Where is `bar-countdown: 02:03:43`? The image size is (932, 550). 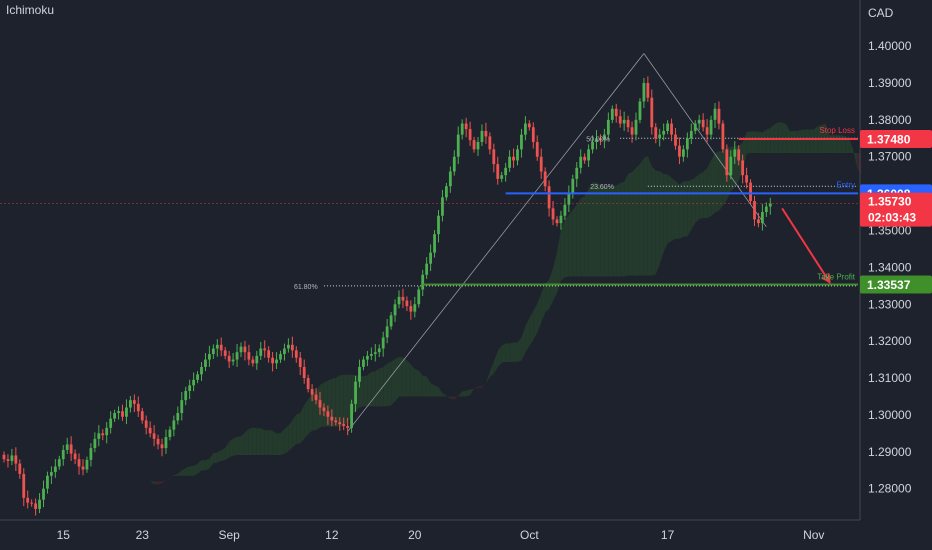
bar-countdown: 02:03:43 is located at coordinates (892, 218).